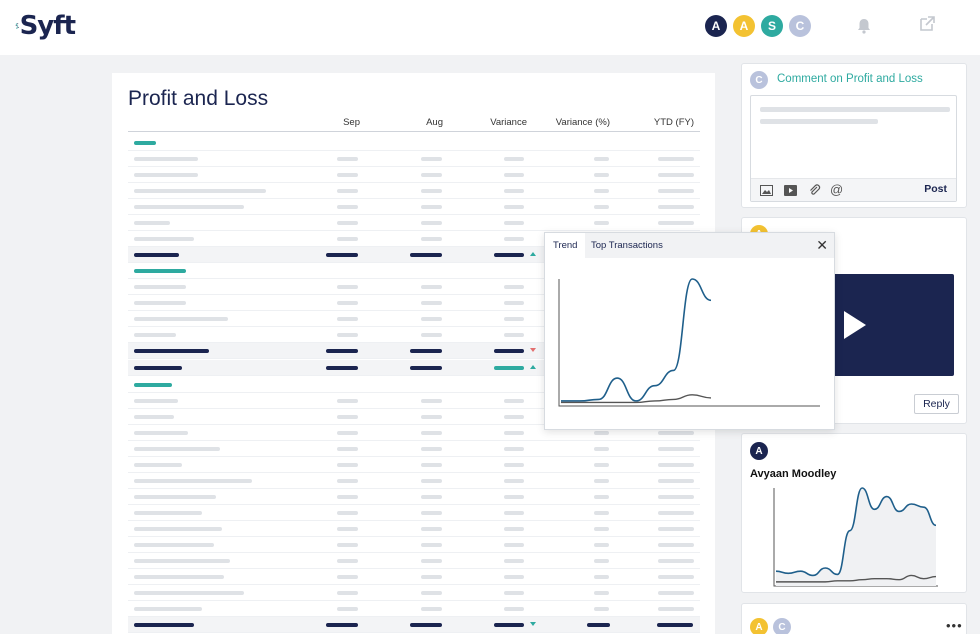 This screenshot has height=634, width=980. Describe the element at coordinates (533, 367) in the screenshot. I see `arrow-up-icon` at that location.